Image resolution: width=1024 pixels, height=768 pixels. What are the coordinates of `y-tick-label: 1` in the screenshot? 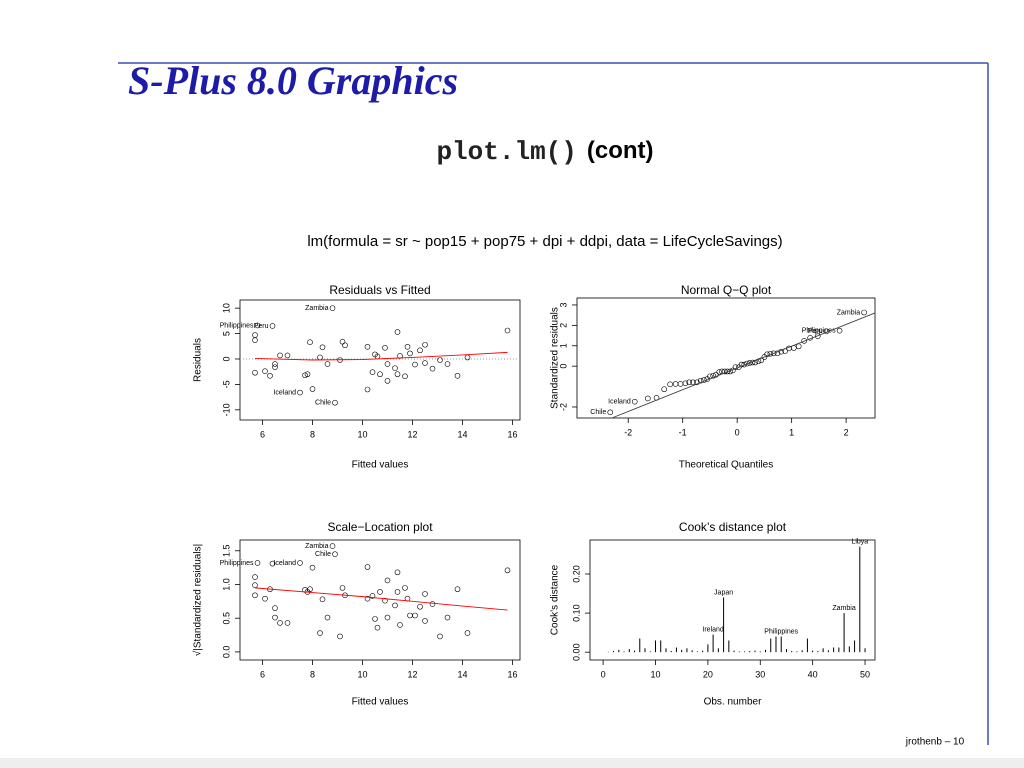 It's located at (563, 345).